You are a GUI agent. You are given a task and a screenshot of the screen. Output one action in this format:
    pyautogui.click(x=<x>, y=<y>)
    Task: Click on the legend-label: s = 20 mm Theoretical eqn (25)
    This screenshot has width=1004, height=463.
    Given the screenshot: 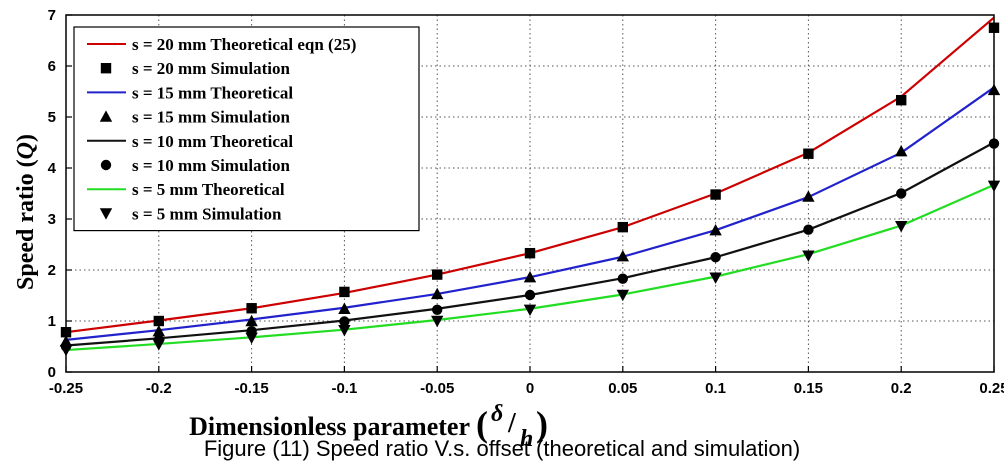 What is the action you would take?
    pyautogui.click(x=244, y=44)
    